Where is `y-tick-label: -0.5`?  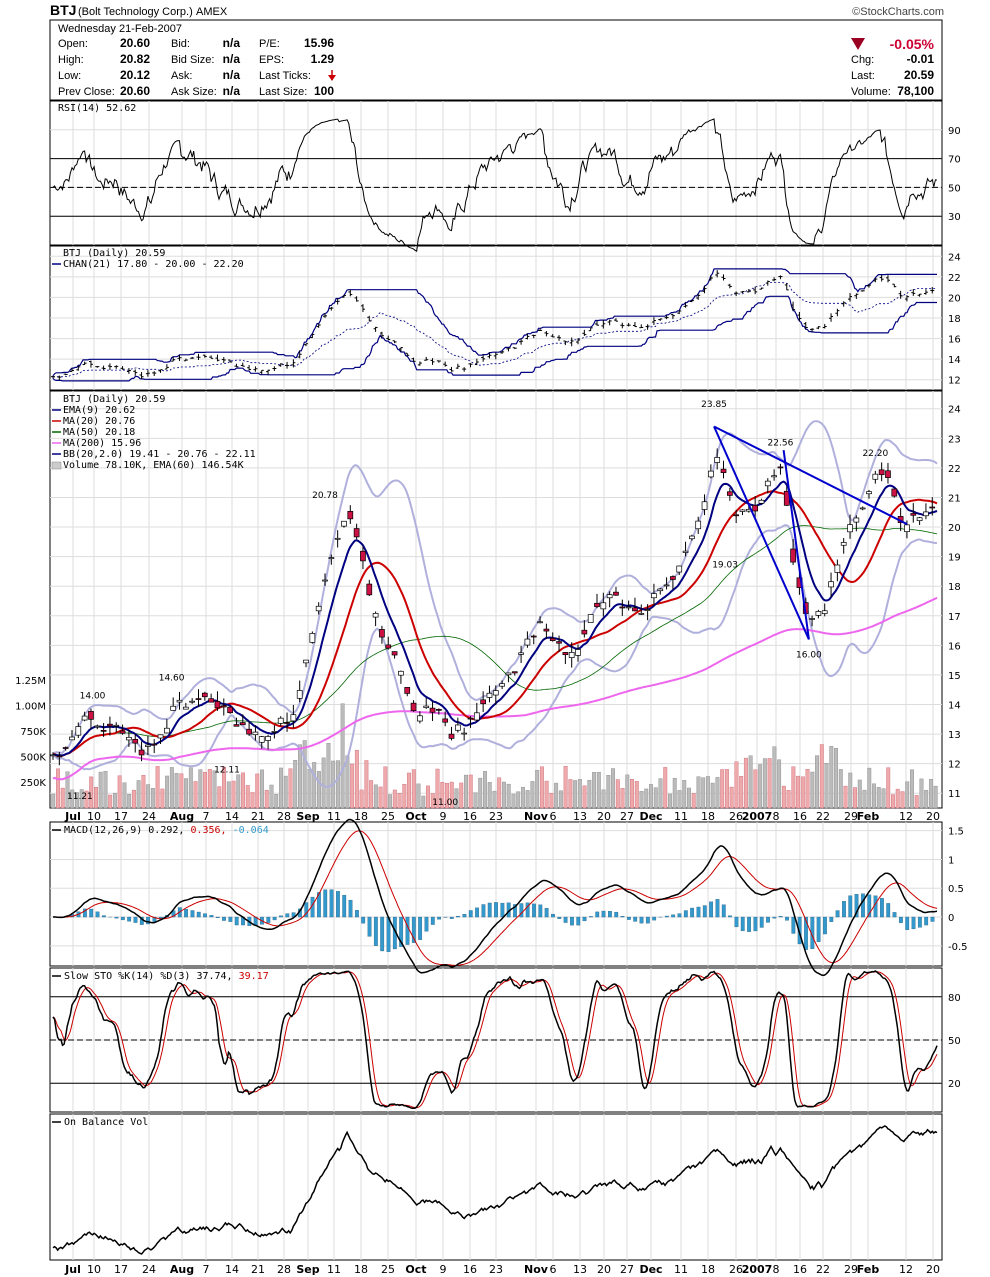 y-tick-label: -0.5 is located at coordinates (958, 947).